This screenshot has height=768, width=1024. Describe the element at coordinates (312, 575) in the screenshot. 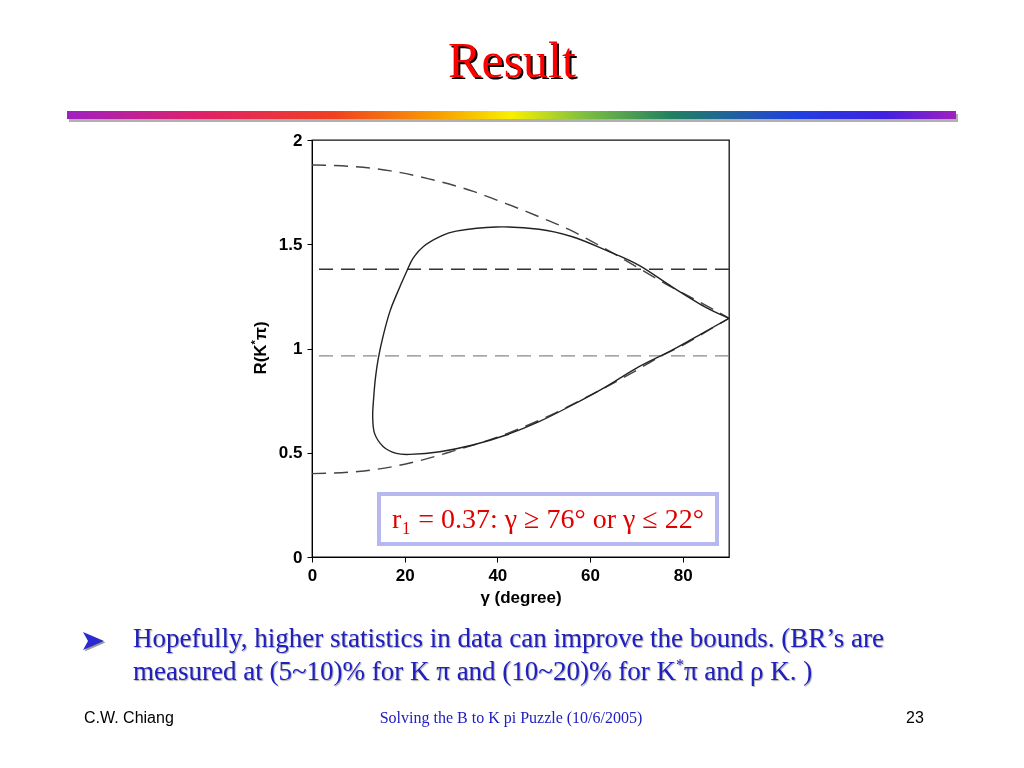

I see `x-tick-label: 0` at that location.